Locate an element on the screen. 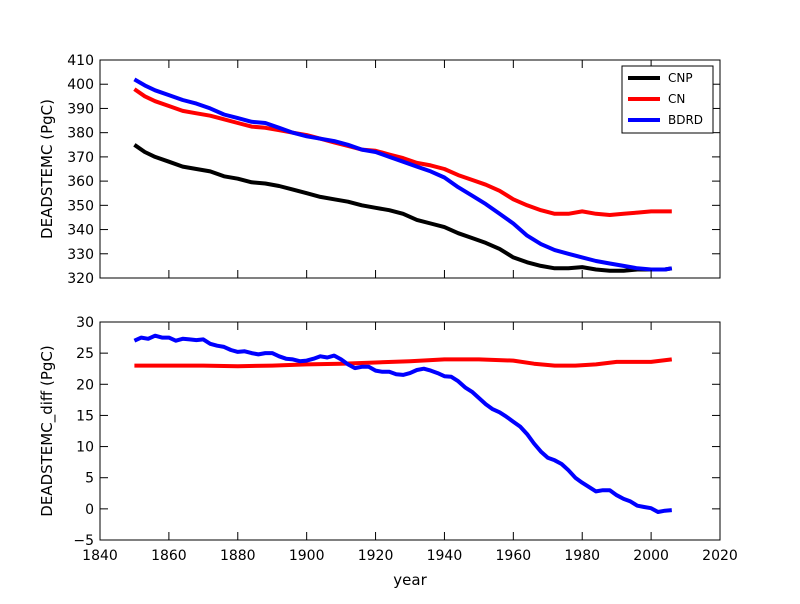 This screenshot has width=800, height=604. bottom-x-tick-label: 1840 is located at coordinates (100, 556).